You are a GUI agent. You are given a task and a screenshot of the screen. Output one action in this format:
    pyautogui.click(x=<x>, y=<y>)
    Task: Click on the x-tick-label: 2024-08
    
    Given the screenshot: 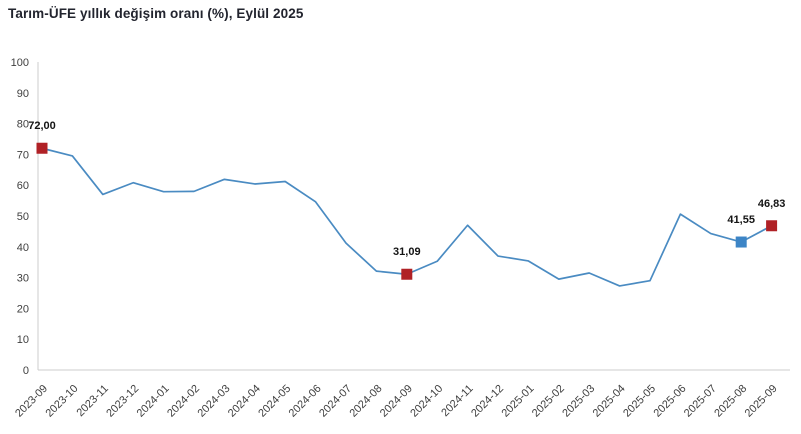 What is the action you would take?
    pyautogui.click(x=365, y=401)
    